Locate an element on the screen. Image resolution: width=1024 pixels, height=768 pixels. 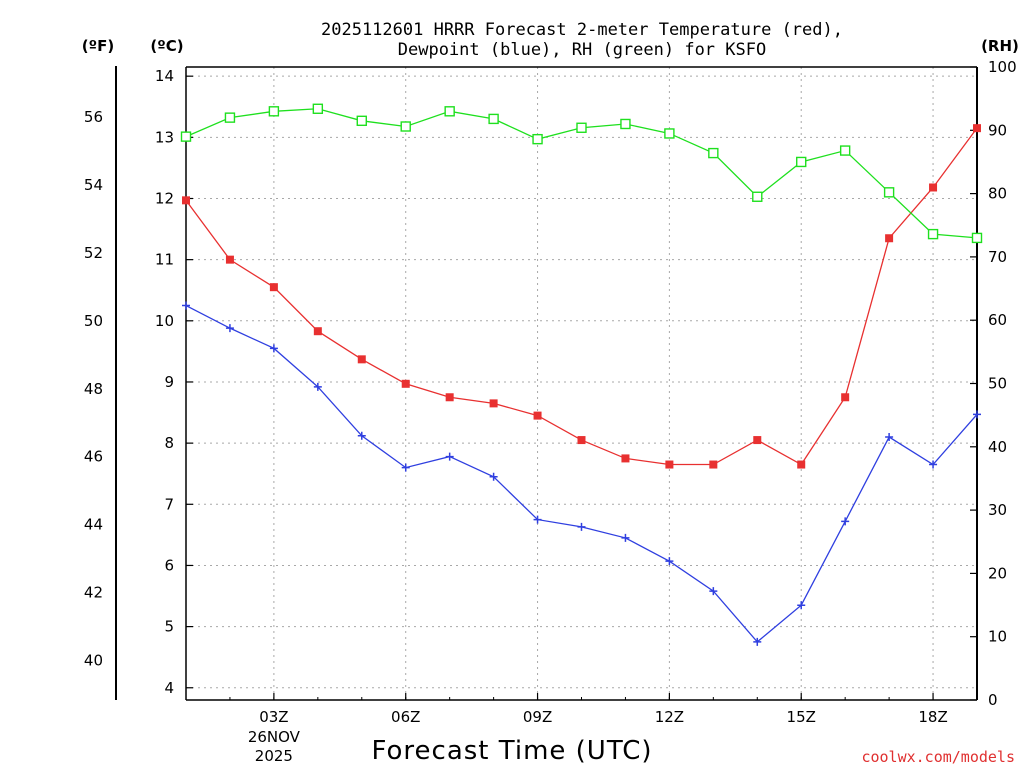
rh-tick-label: 90 is located at coordinates (997, 130).